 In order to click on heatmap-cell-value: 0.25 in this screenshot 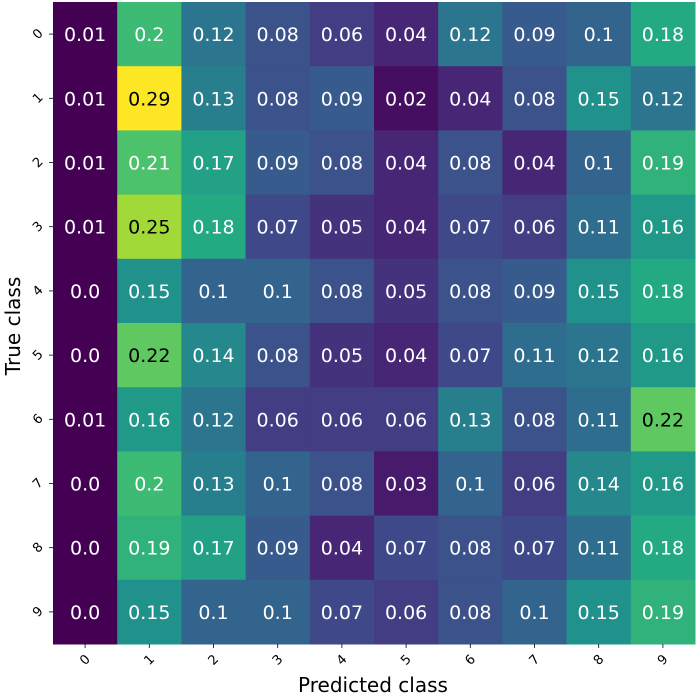, I will do `click(149, 228)`.